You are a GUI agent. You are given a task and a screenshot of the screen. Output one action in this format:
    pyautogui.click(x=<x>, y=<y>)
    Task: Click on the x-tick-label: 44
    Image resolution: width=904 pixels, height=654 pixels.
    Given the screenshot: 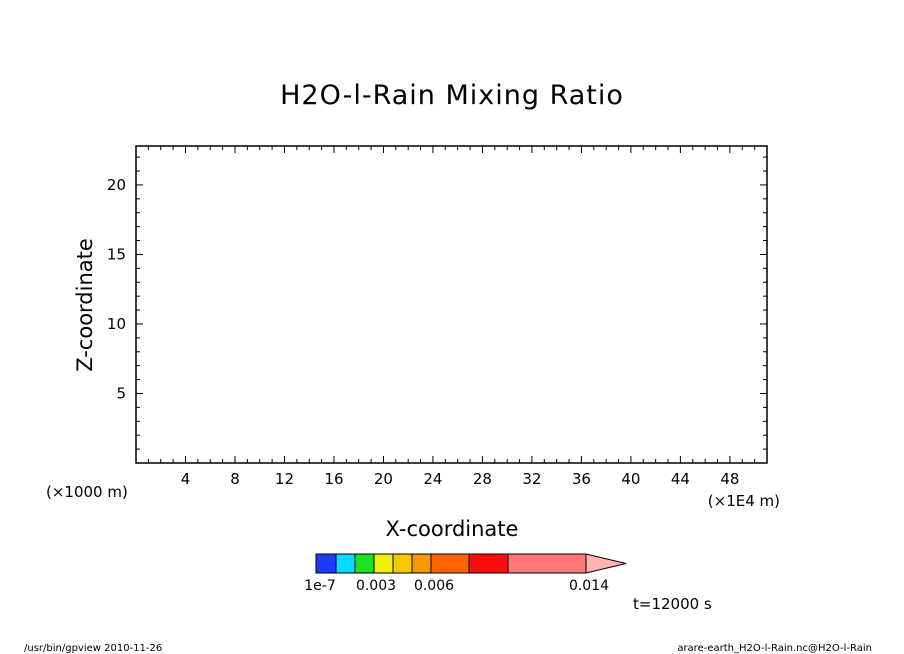 What is the action you would take?
    pyautogui.click(x=680, y=479)
    